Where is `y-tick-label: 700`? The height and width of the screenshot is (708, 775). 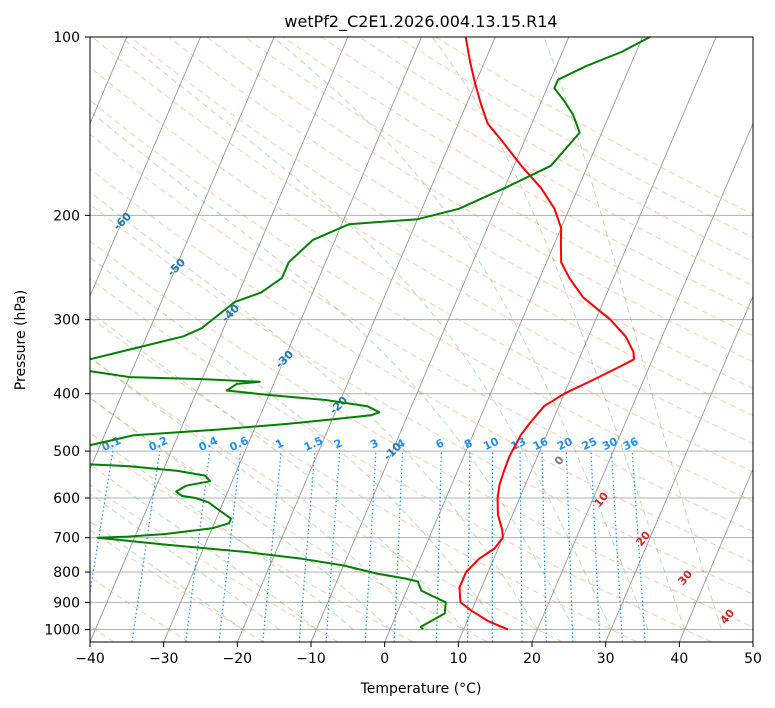 y-tick-label: 700 is located at coordinates (66, 539).